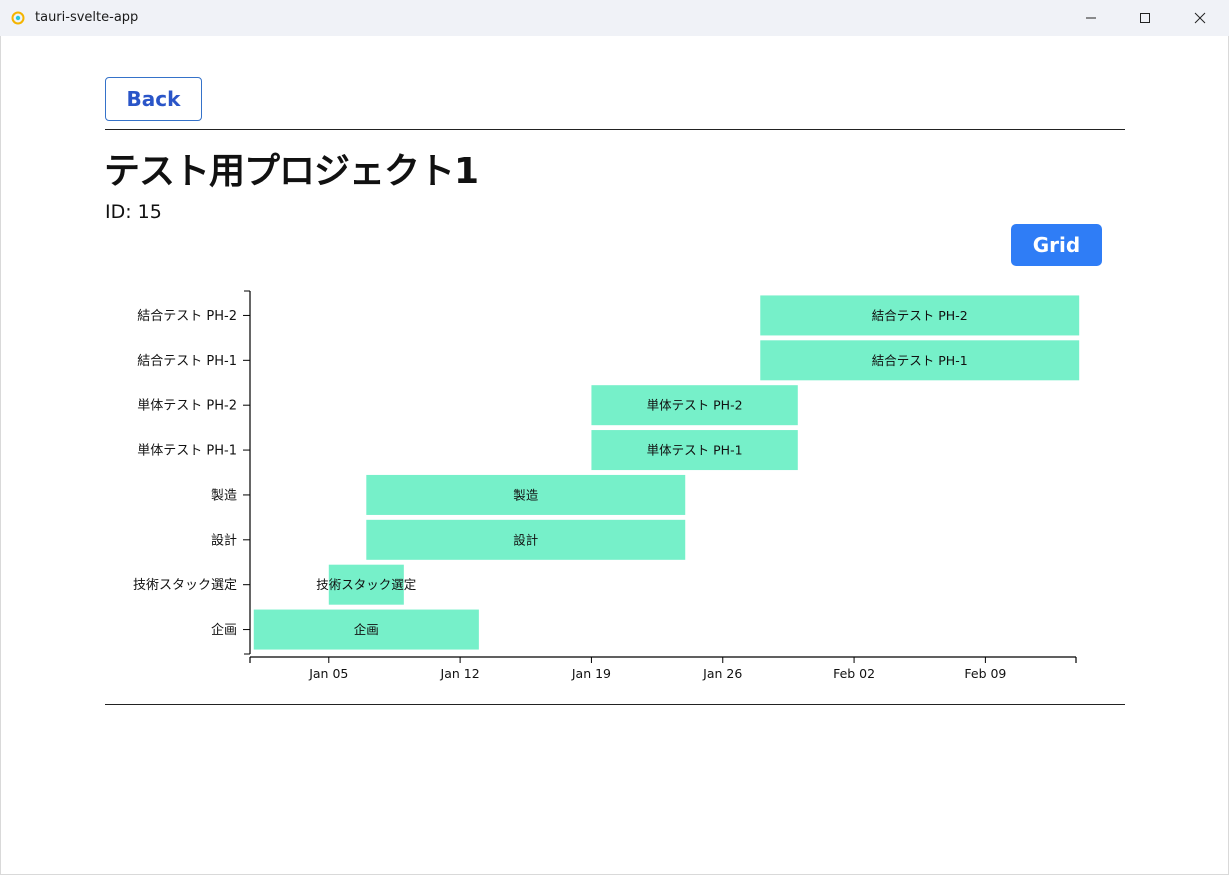 Image resolution: width=1229 pixels, height=875 pixels. I want to click on gantt-bar-label: 単体テスト PH-1, so click(695, 450).